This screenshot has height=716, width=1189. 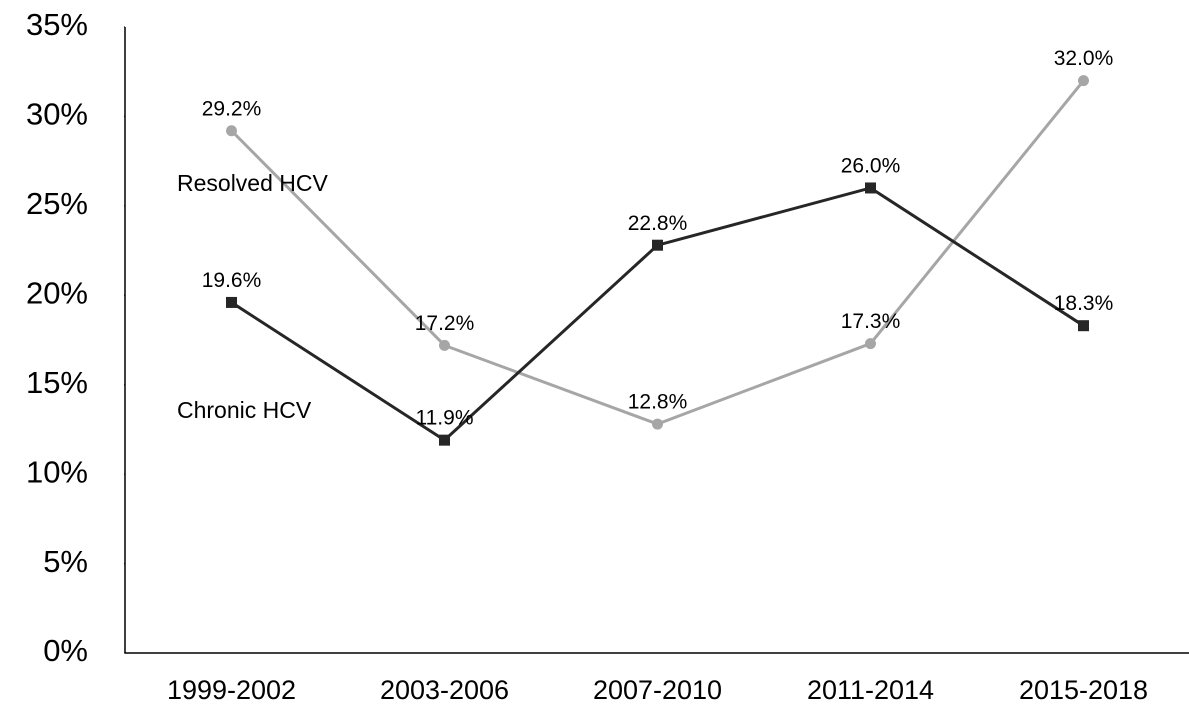 I want to click on data-label: 17.3%, so click(x=871, y=321).